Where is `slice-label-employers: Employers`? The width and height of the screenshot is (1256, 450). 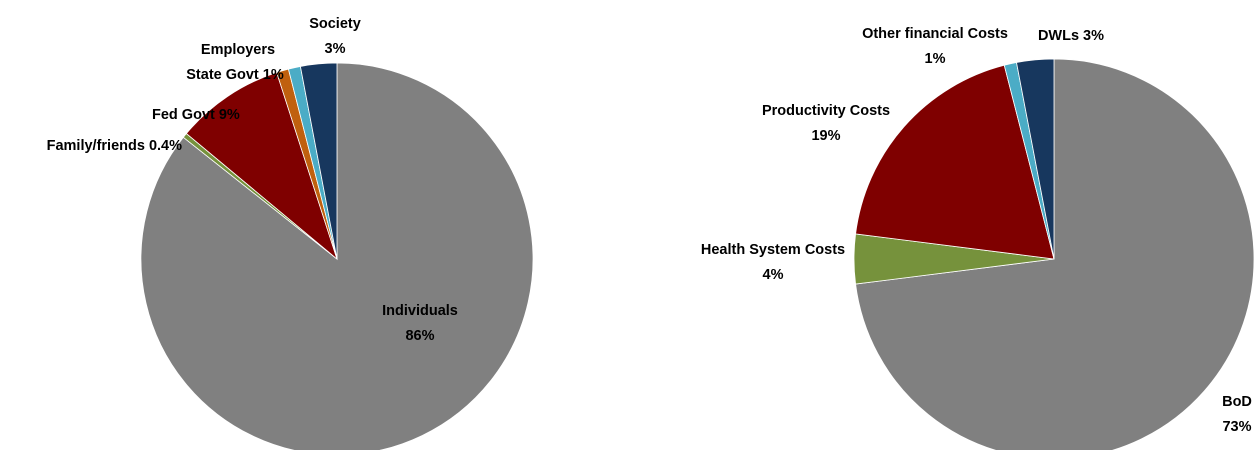
slice-label-employers: Employers is located at coordinates (238, 50).